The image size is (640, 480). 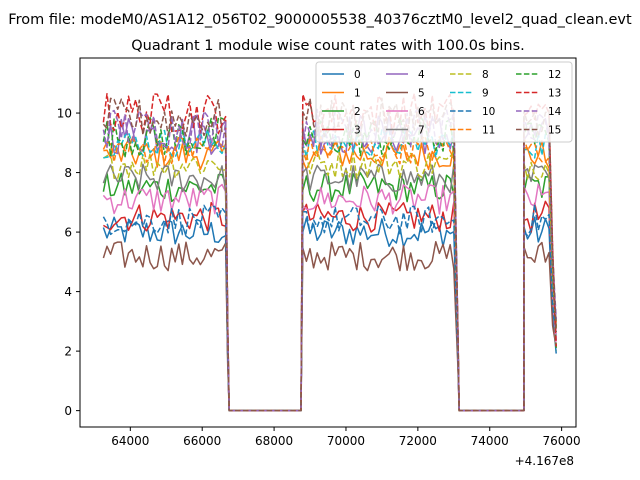 What do you see at coordinates (346, 441) in the screenshot?
I see `x-tick-label: 70000` at bounding box center [346, 441].